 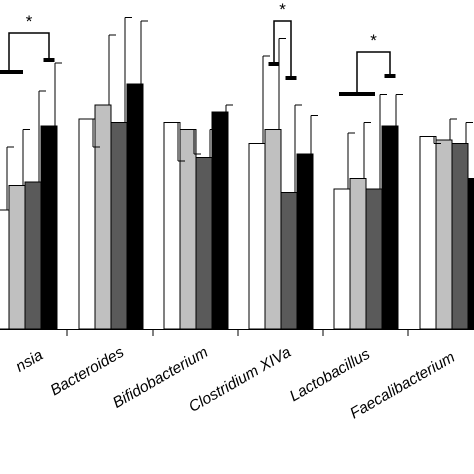 I want to click on category-label: Bacteroides, so click(x=88, y=372).